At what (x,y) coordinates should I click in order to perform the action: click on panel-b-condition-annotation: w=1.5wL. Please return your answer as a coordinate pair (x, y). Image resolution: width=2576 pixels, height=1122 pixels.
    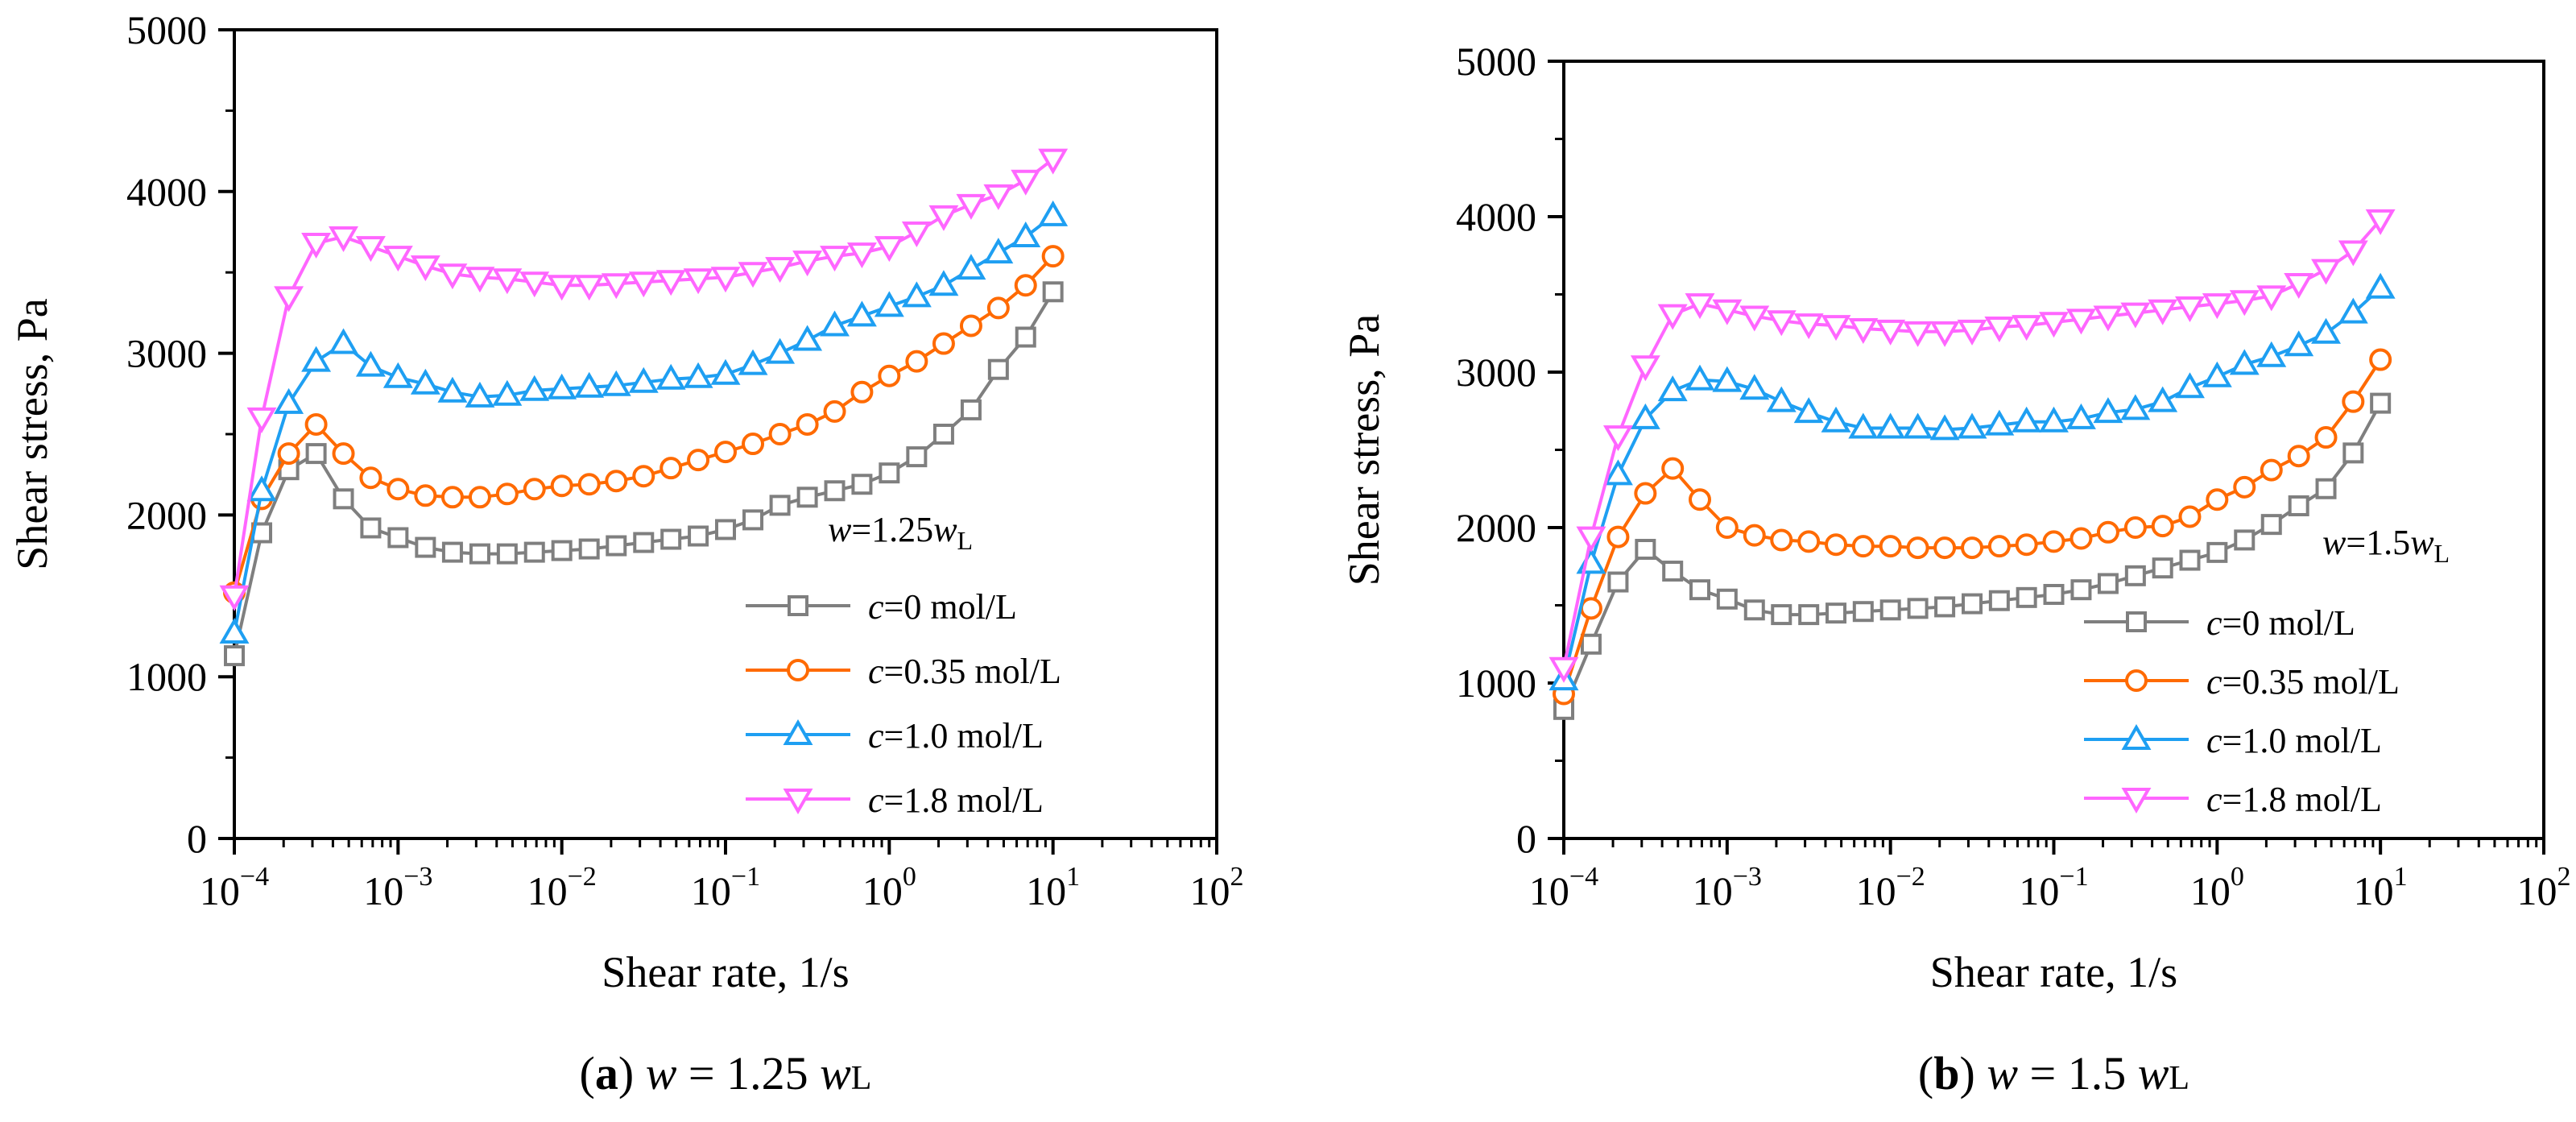
    Looking at the image, I should click on (2386, 545).